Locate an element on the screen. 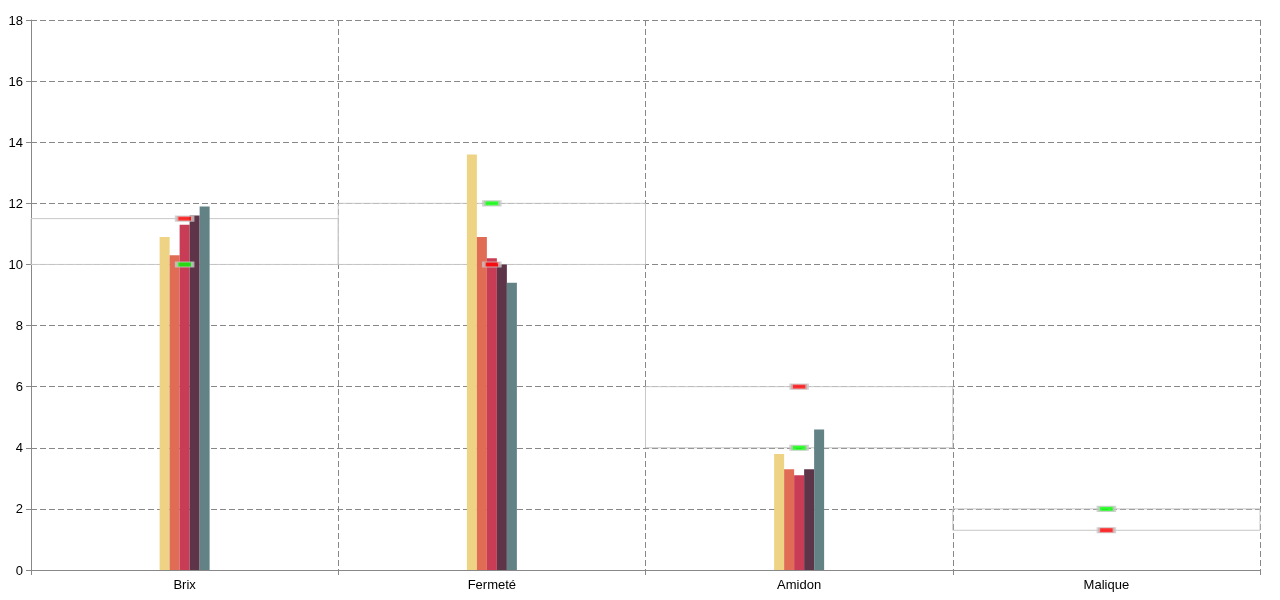 The height and width of the screenshot is (600, 1280). x-tick-label: Brix is located at coordinates (185, 584).